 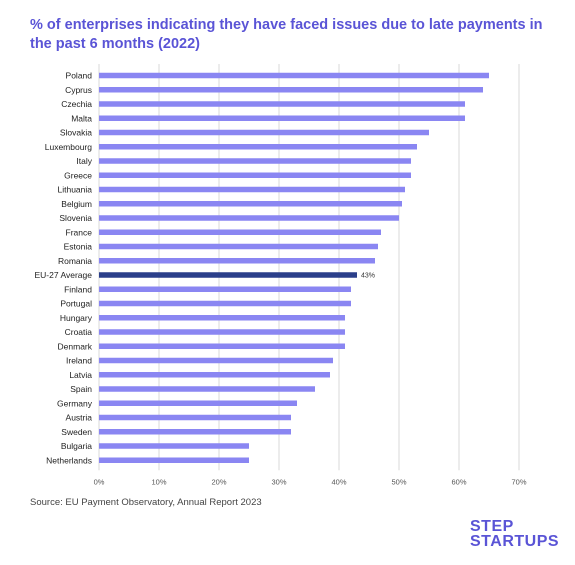 I want to click on logo-line-2: STARTUPS, so click(x=515, y=541).